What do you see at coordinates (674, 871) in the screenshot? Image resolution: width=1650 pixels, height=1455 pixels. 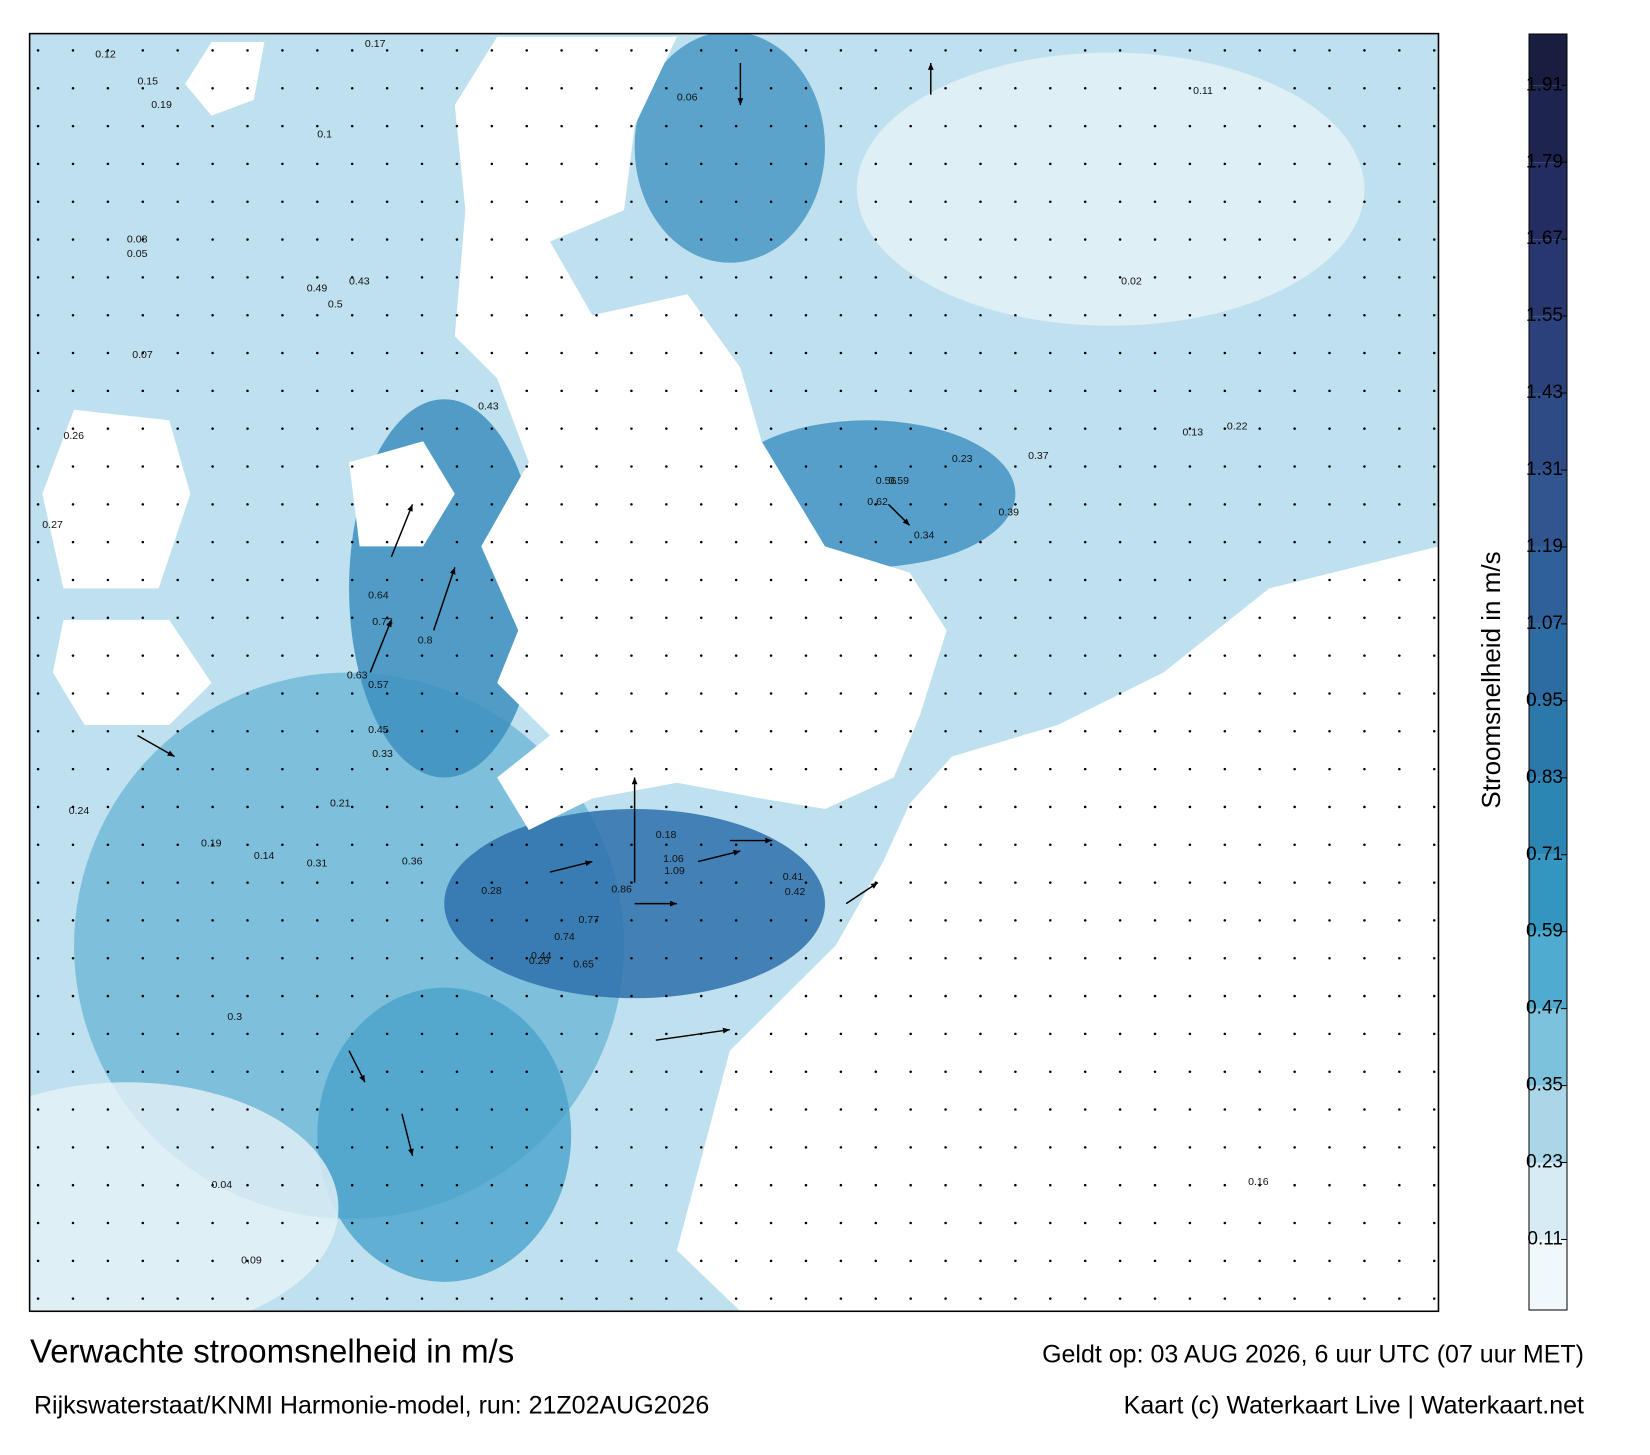 I see `speed-label: 1.09` at bounding box center [674, 871].